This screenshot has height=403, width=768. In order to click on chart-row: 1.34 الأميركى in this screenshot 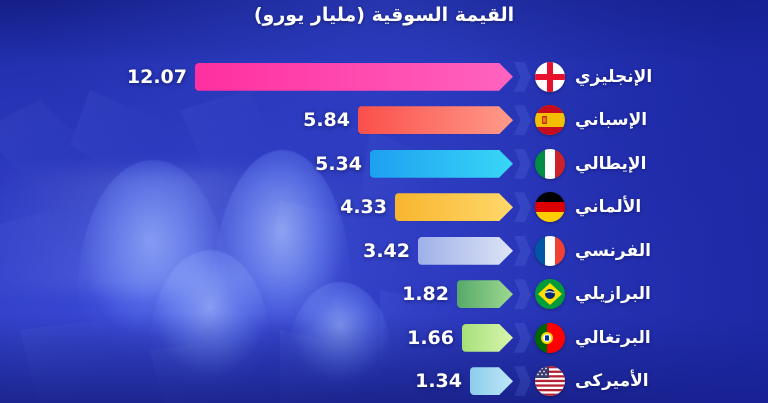, I will do `click(384, 381)`.